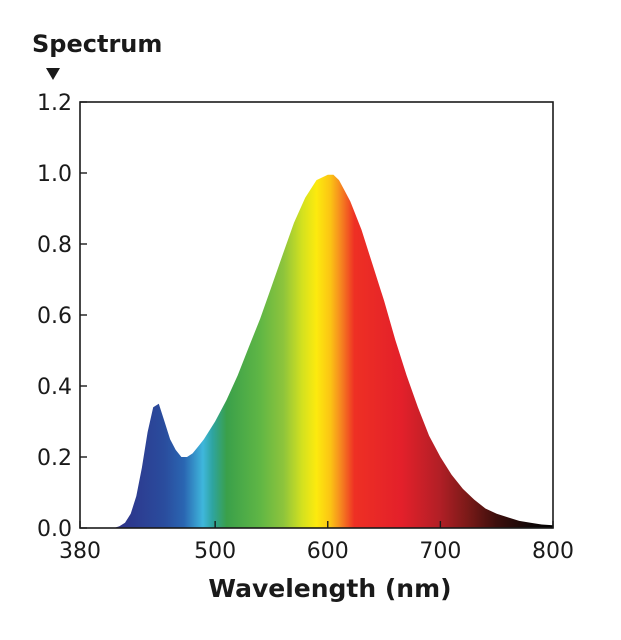 The height and width of the screenshot is (640, 621). I want to click on y-tick-label: 1.2, so click(54, 103).